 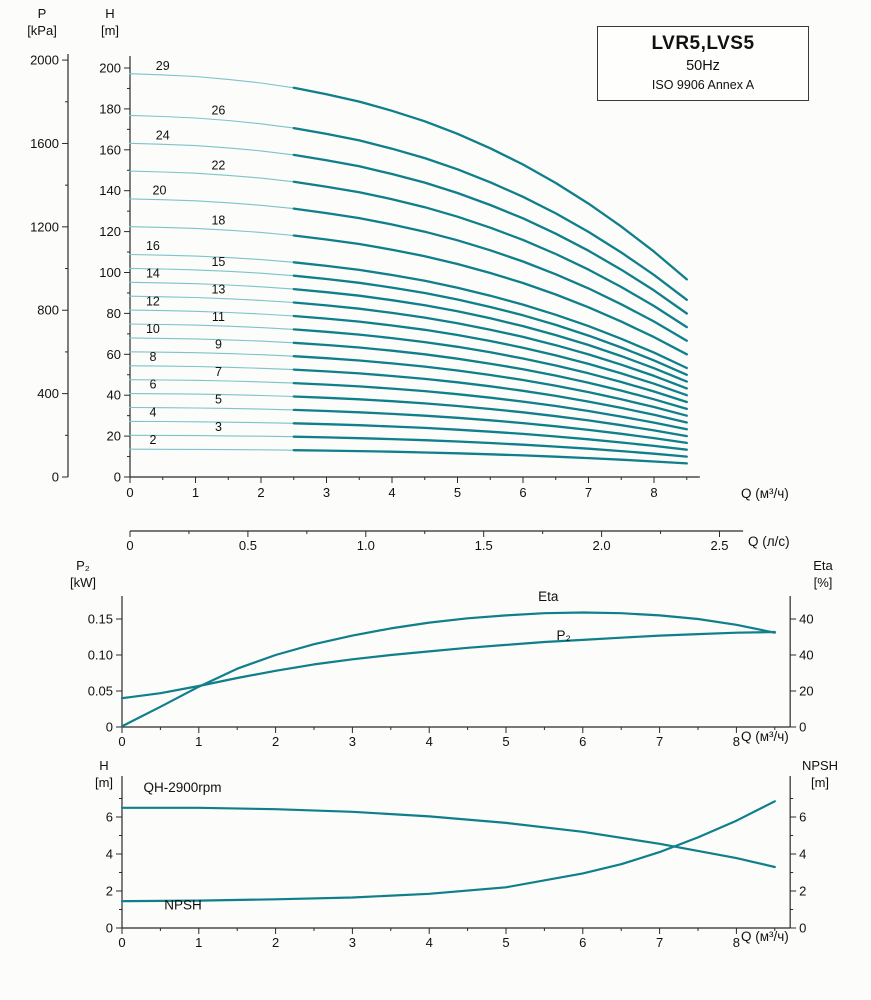 What do you see at coordinates (820, 765) in the screenshot?
I see `axis-label-line: NPSH` at bounding box center [820, 765].